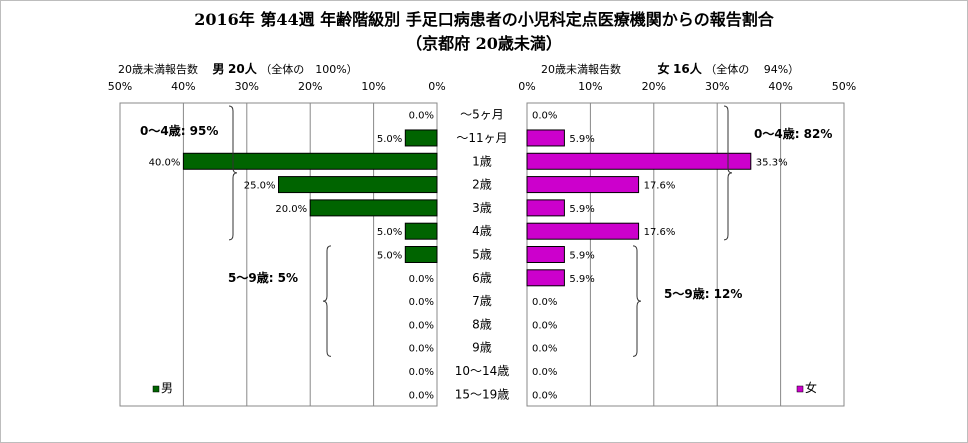  I want to click on female-header: 20歳未満報告数 女 16人 （全体の 94%）, so click(670, 68).